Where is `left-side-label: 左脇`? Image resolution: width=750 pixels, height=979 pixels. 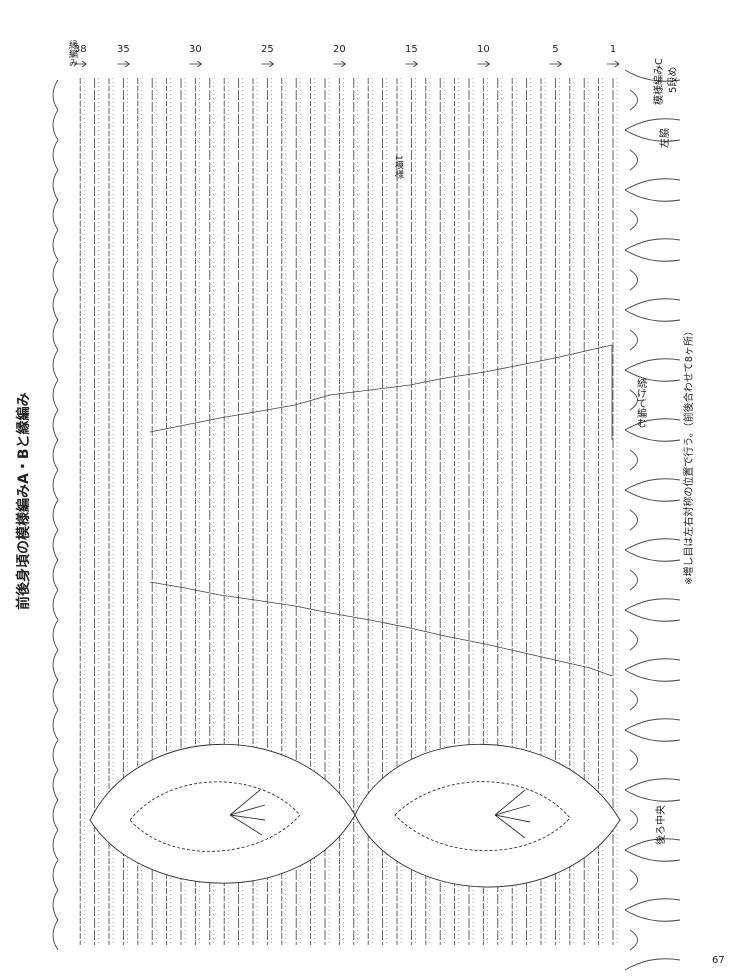
left-side-label: 左脇 is located at coordinates (664, 138).